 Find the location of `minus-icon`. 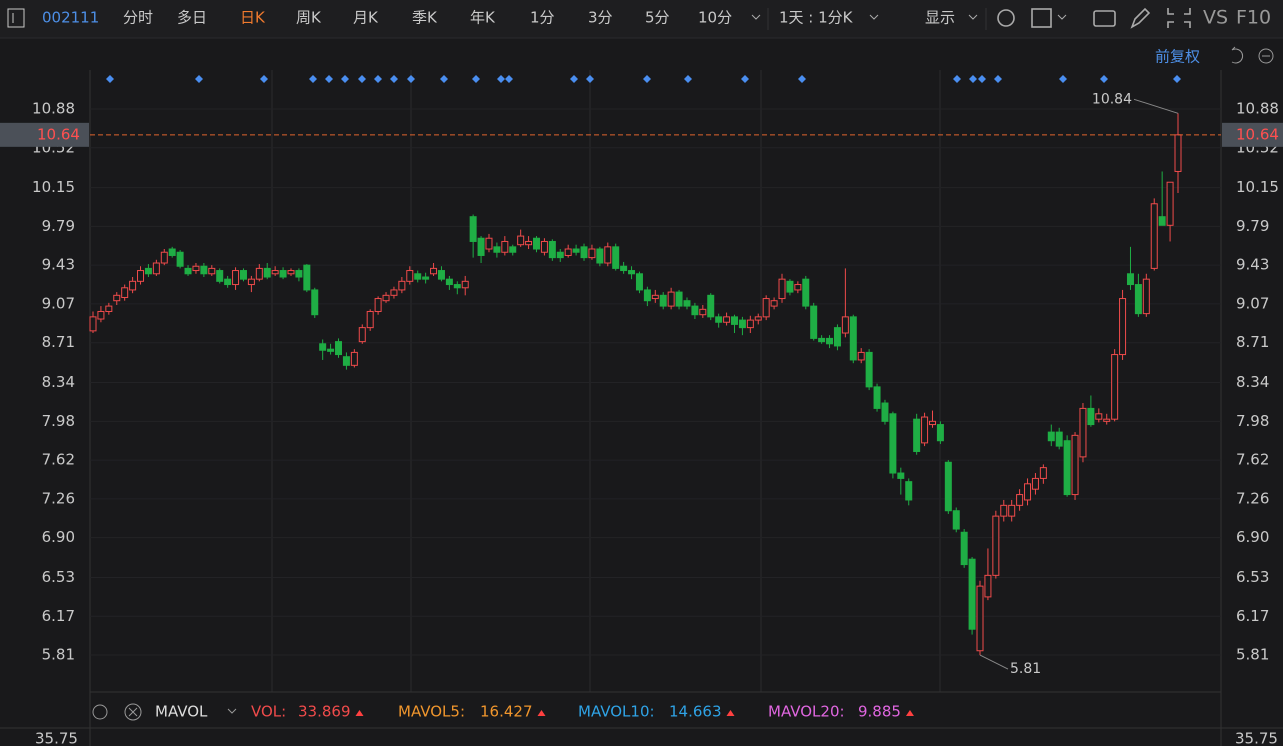

minus-icon is located at coordinates (1266, 56).